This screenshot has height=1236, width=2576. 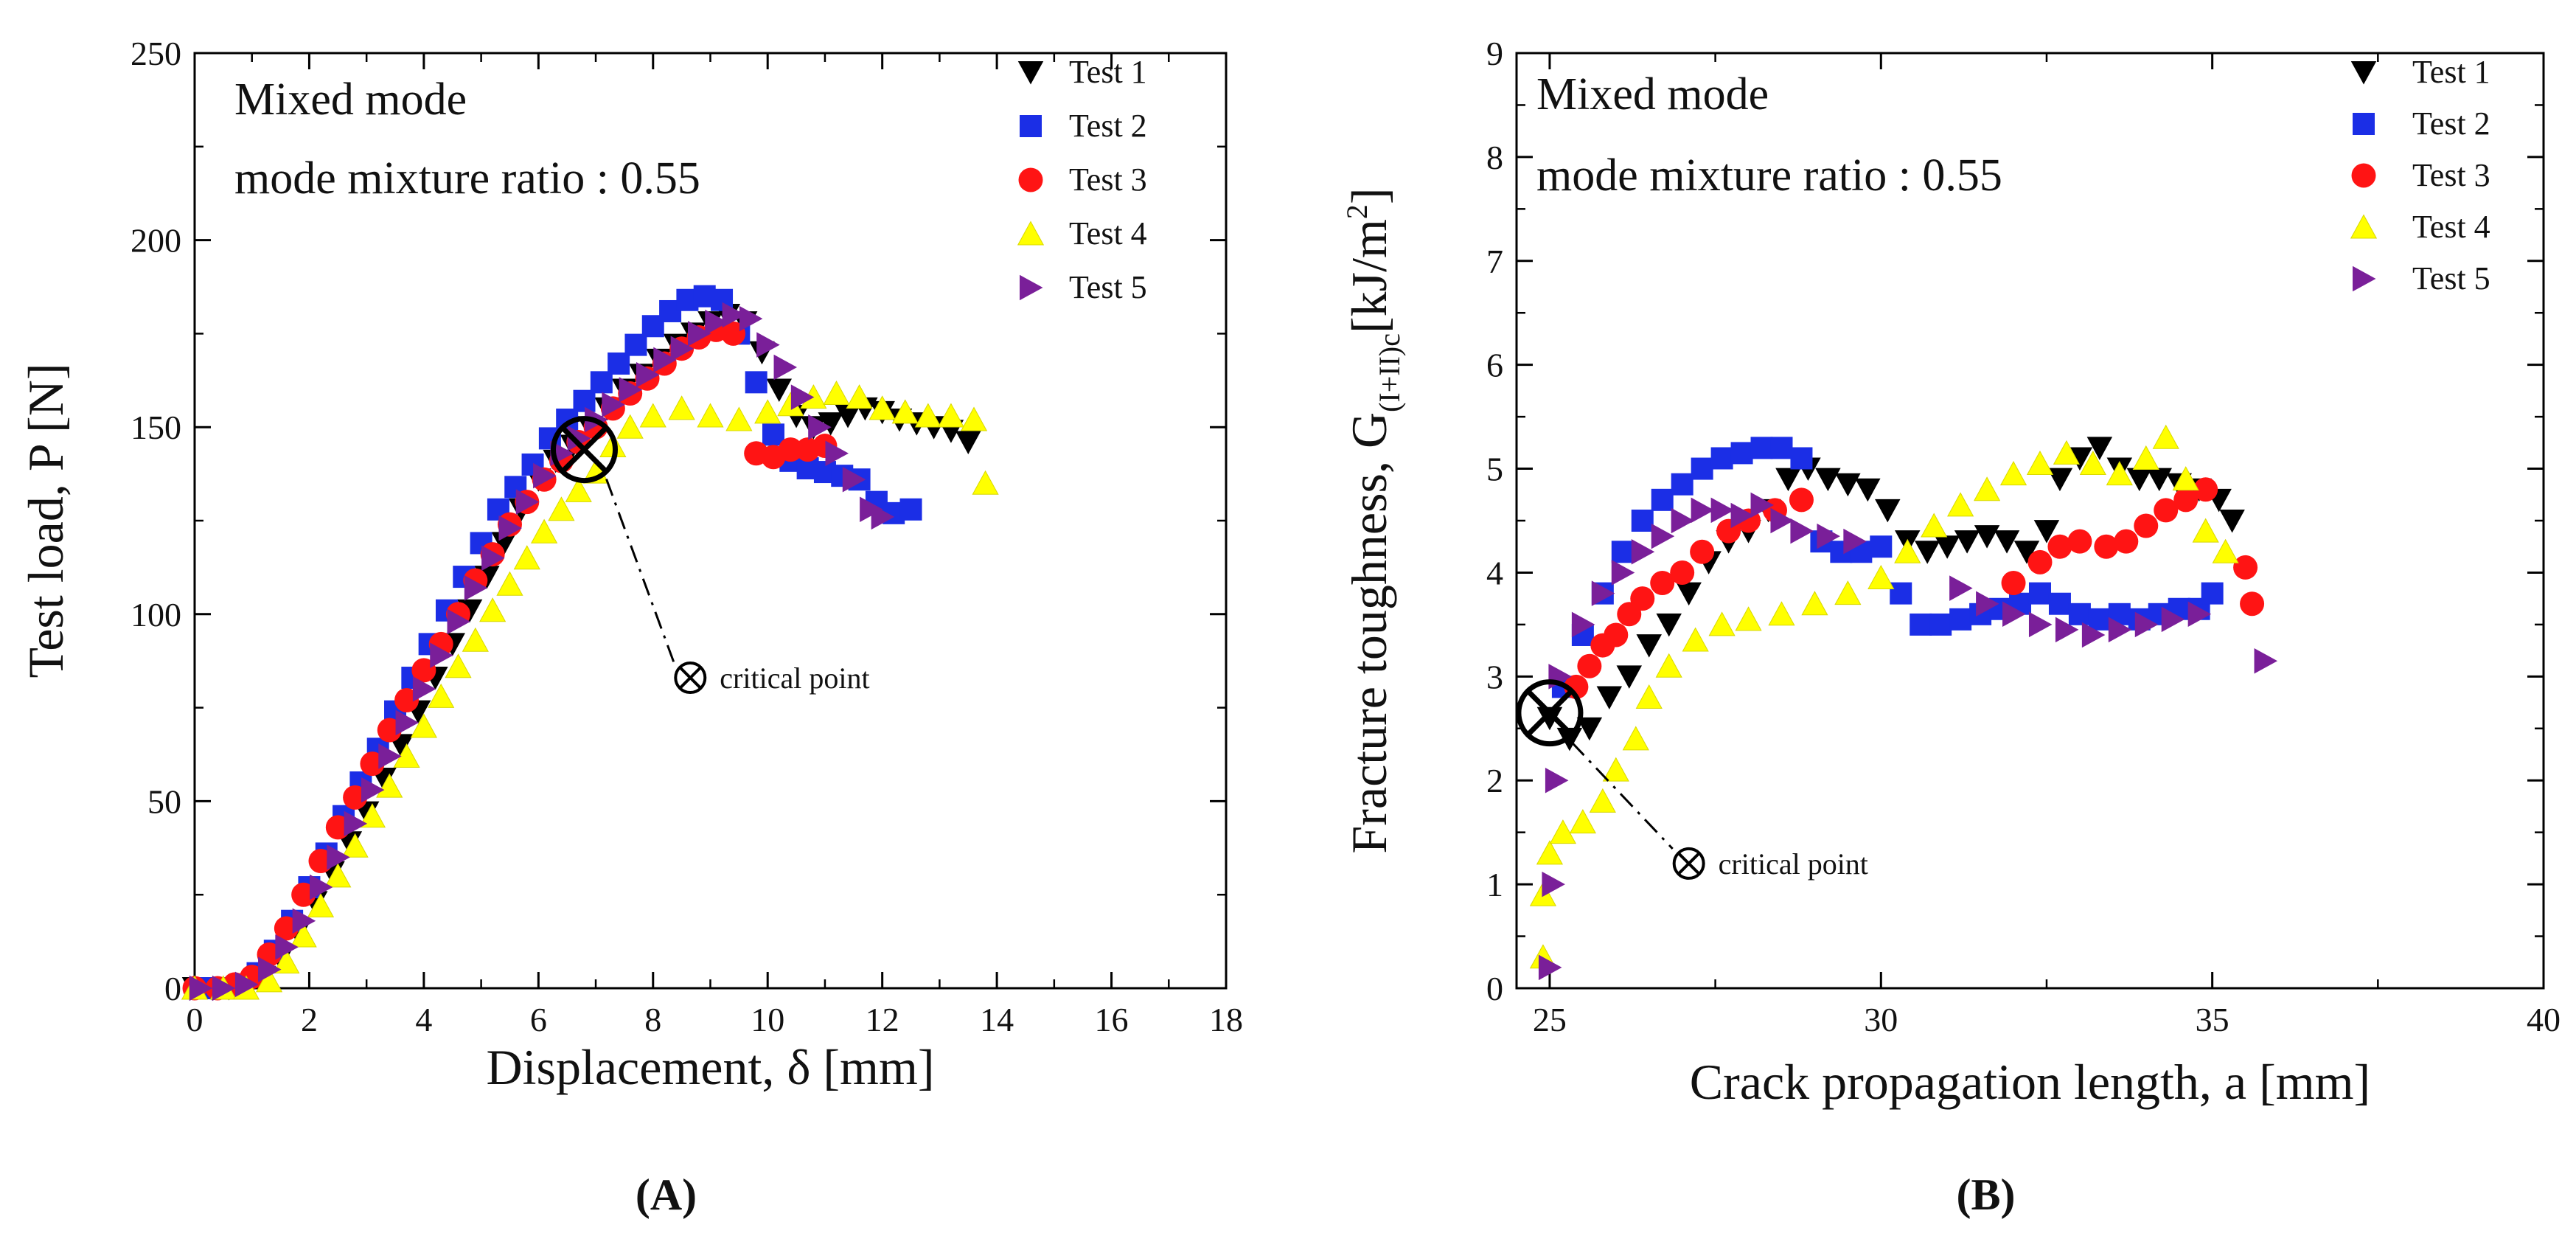 I want to click on series-test-4-b, so click(x=1884, y=696).